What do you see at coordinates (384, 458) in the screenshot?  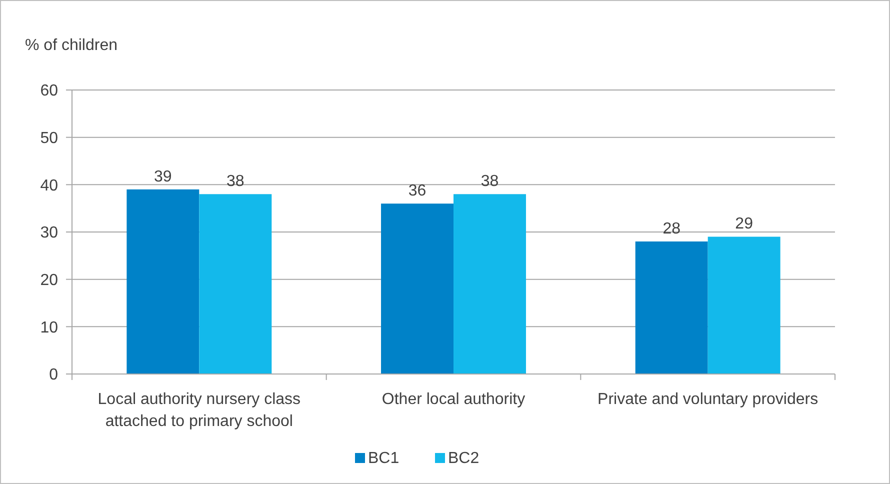 I see `legend-label: BC1` at bounding box center [384, 458].